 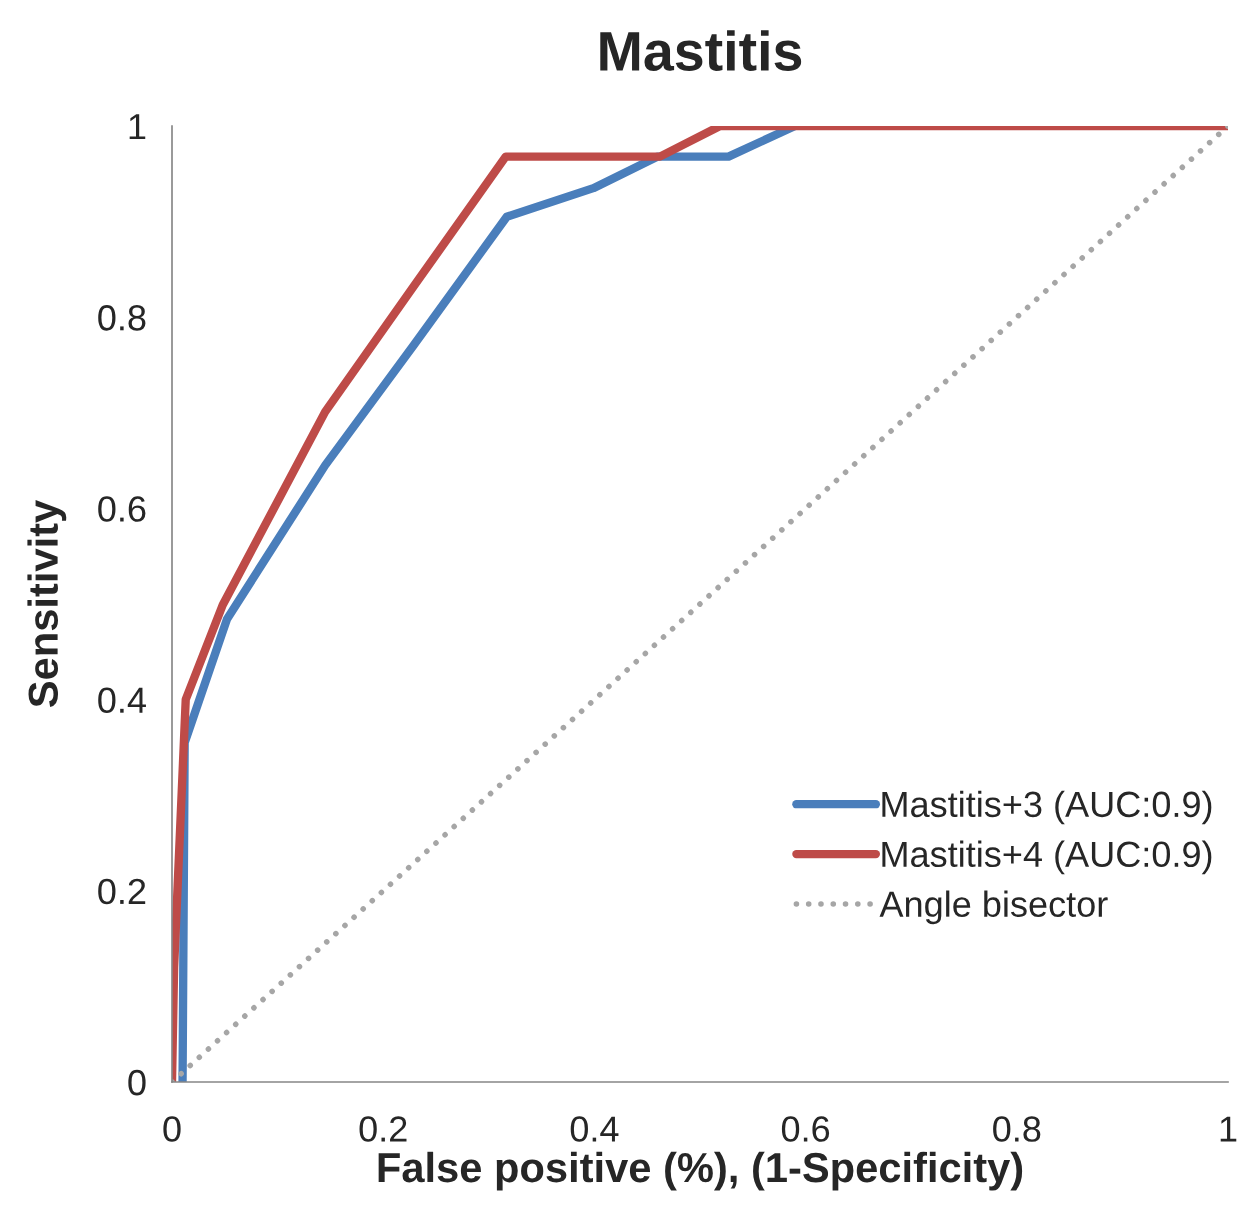 I want to click on x-tick-label: 0.8, so click(x=1017, y=1129).